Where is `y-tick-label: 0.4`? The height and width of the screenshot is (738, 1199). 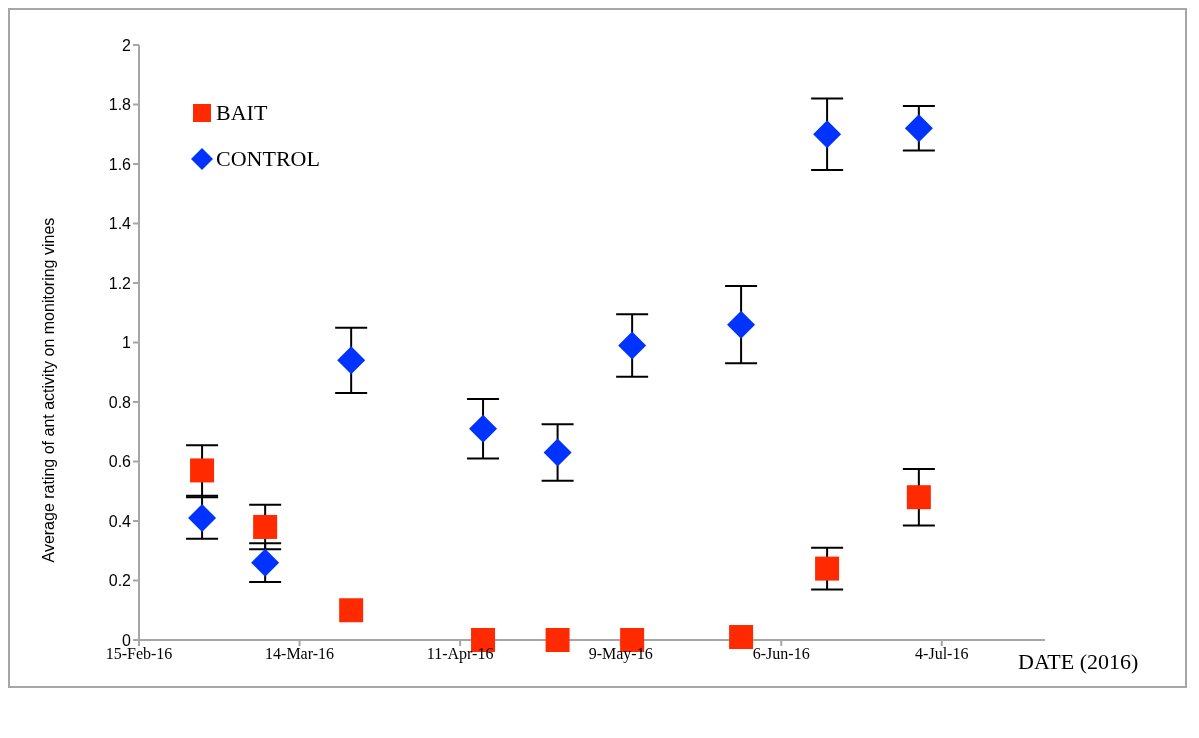 y-tick-label: 0.4 is located at coordinates (120, 521).